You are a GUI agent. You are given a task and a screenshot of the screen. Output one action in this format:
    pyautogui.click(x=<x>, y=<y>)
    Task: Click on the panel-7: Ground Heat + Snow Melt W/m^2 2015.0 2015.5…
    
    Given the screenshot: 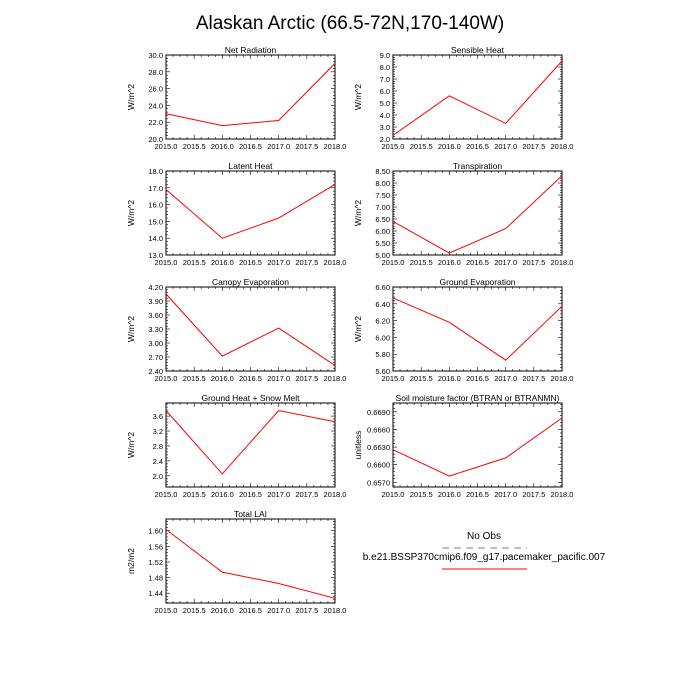 What is the action you would take?
    pyautogui.click(x=236, y=446)
    